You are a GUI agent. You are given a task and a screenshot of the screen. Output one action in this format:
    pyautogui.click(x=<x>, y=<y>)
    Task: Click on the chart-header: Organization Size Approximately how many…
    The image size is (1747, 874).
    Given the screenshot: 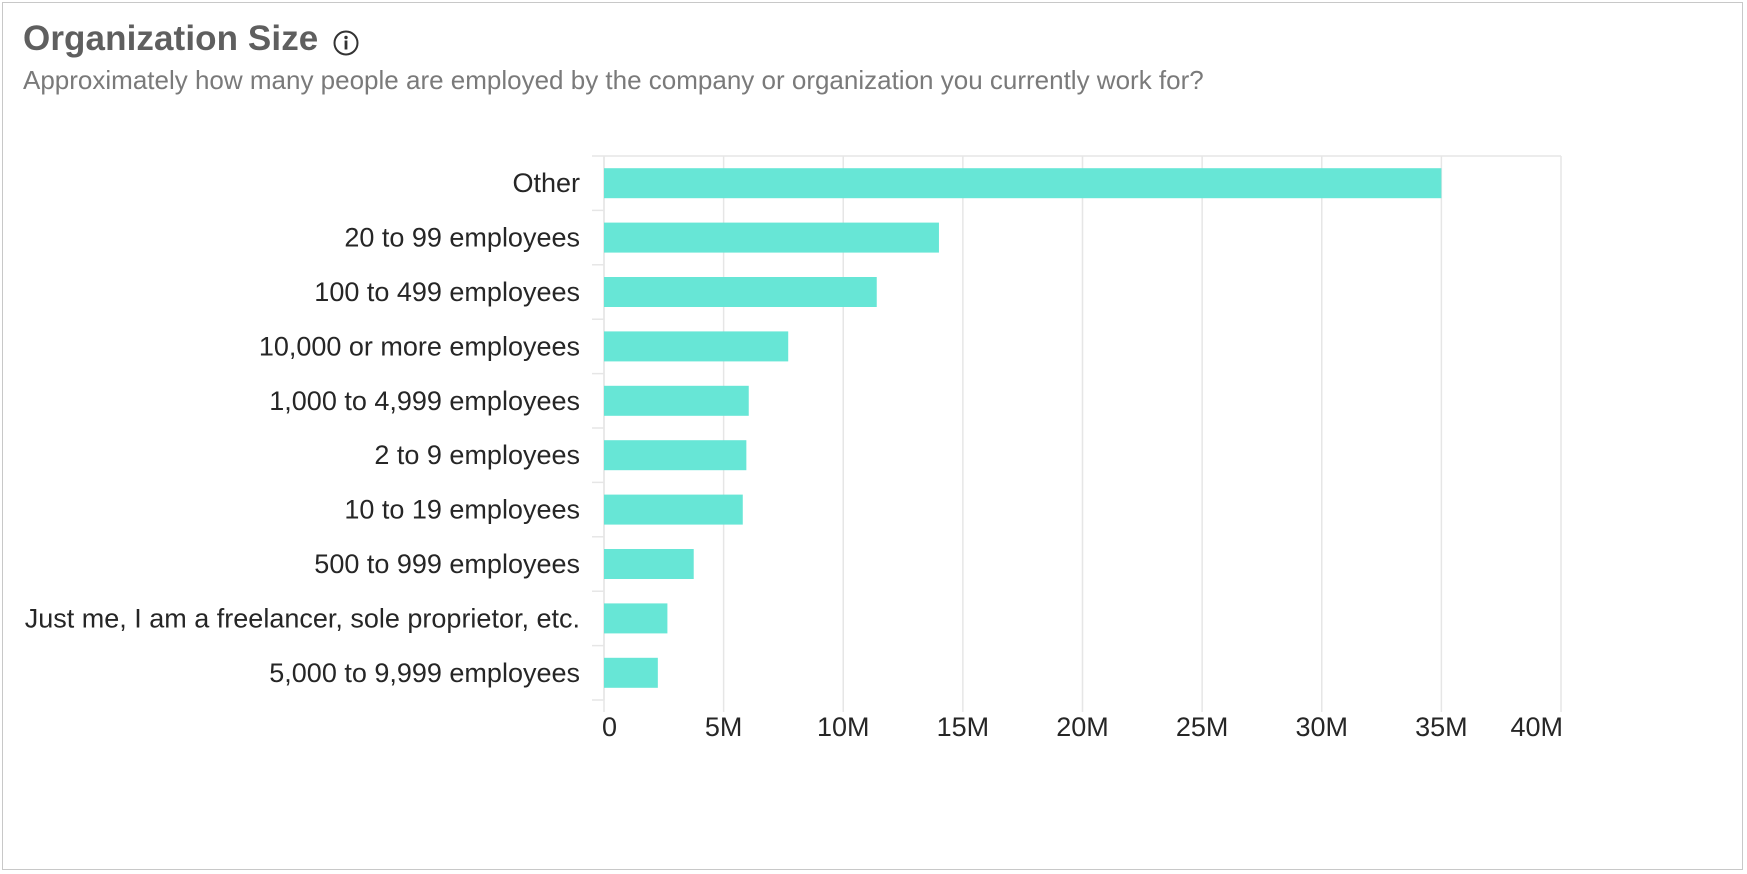 What is the action you would take?
    pyautogui.click(x=613, y=57)
    